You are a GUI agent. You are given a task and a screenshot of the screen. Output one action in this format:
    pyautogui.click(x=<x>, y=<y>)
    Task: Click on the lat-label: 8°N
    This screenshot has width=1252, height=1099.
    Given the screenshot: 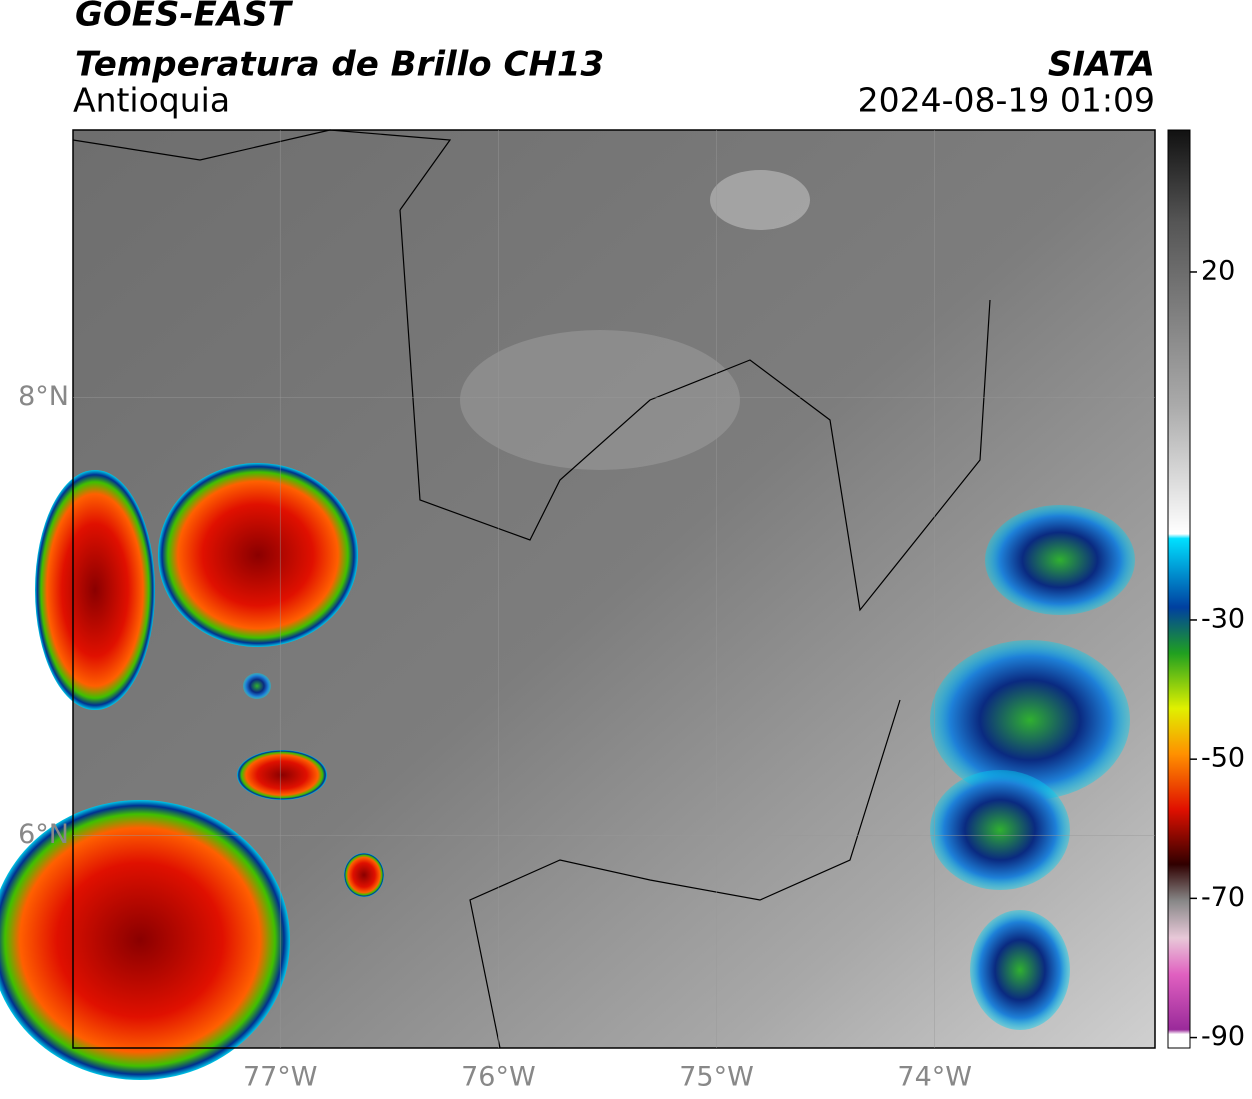 What is the action you would take?
    pyautogui.click(x=43, y=396)
    